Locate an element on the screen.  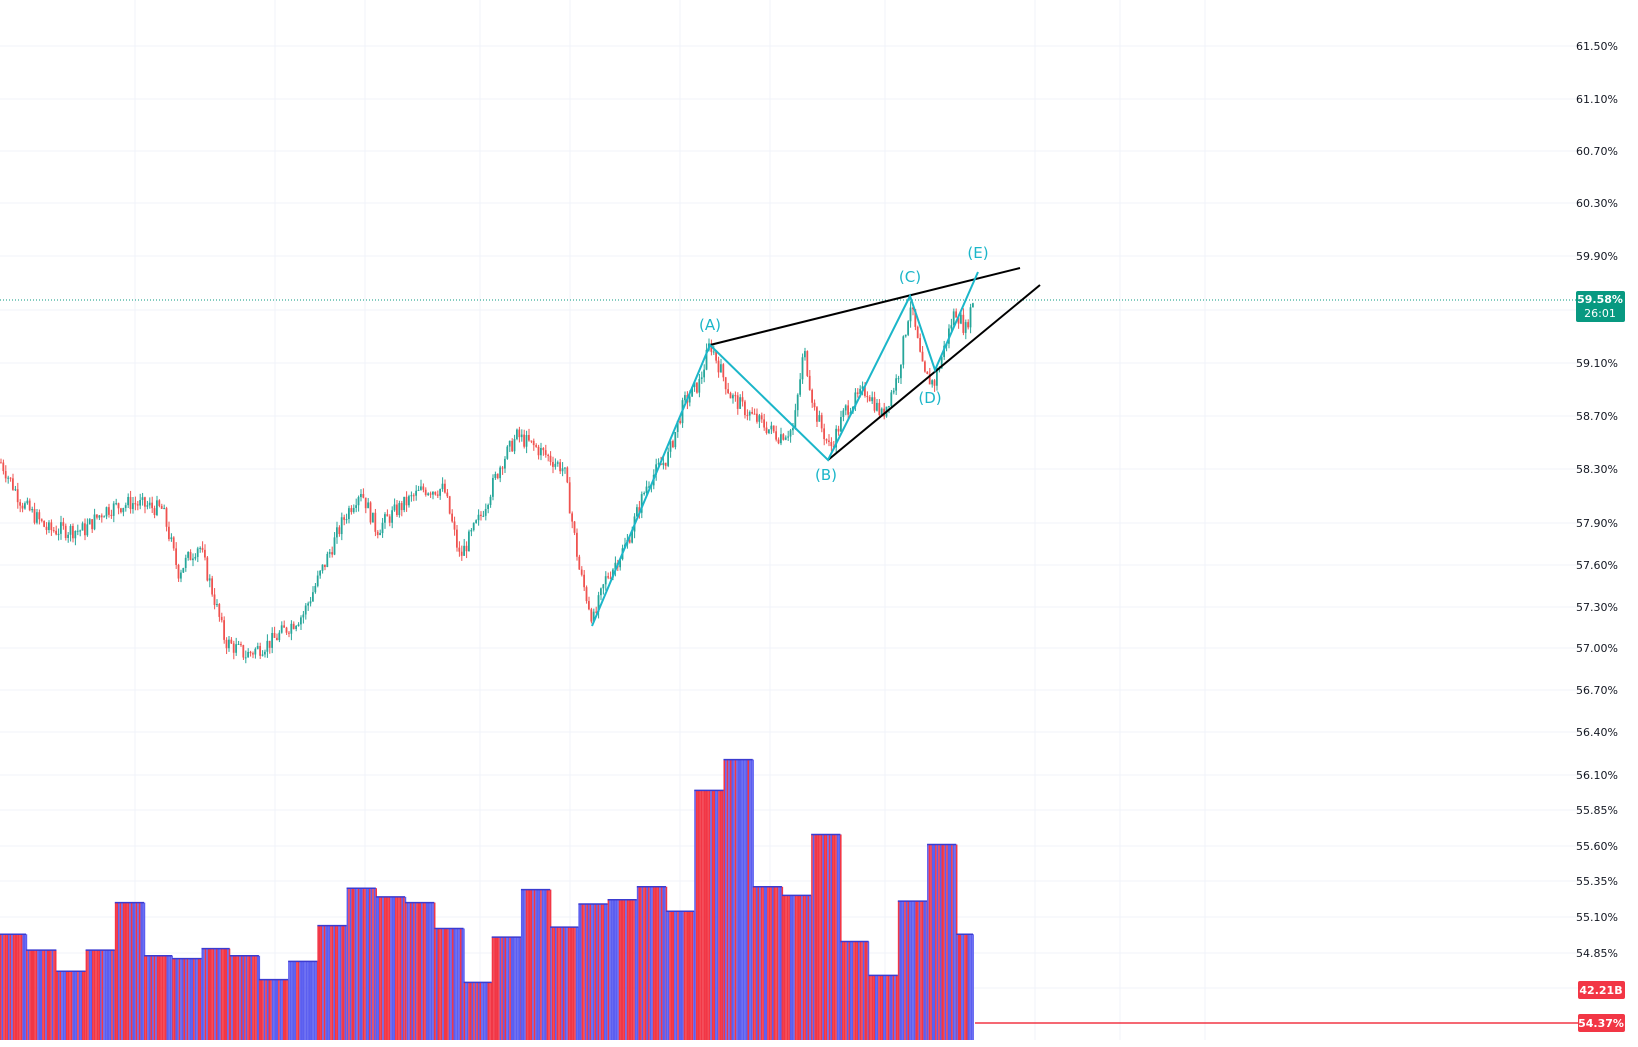
volume-tag: 42.21B is located at coordinates (1601, 990).